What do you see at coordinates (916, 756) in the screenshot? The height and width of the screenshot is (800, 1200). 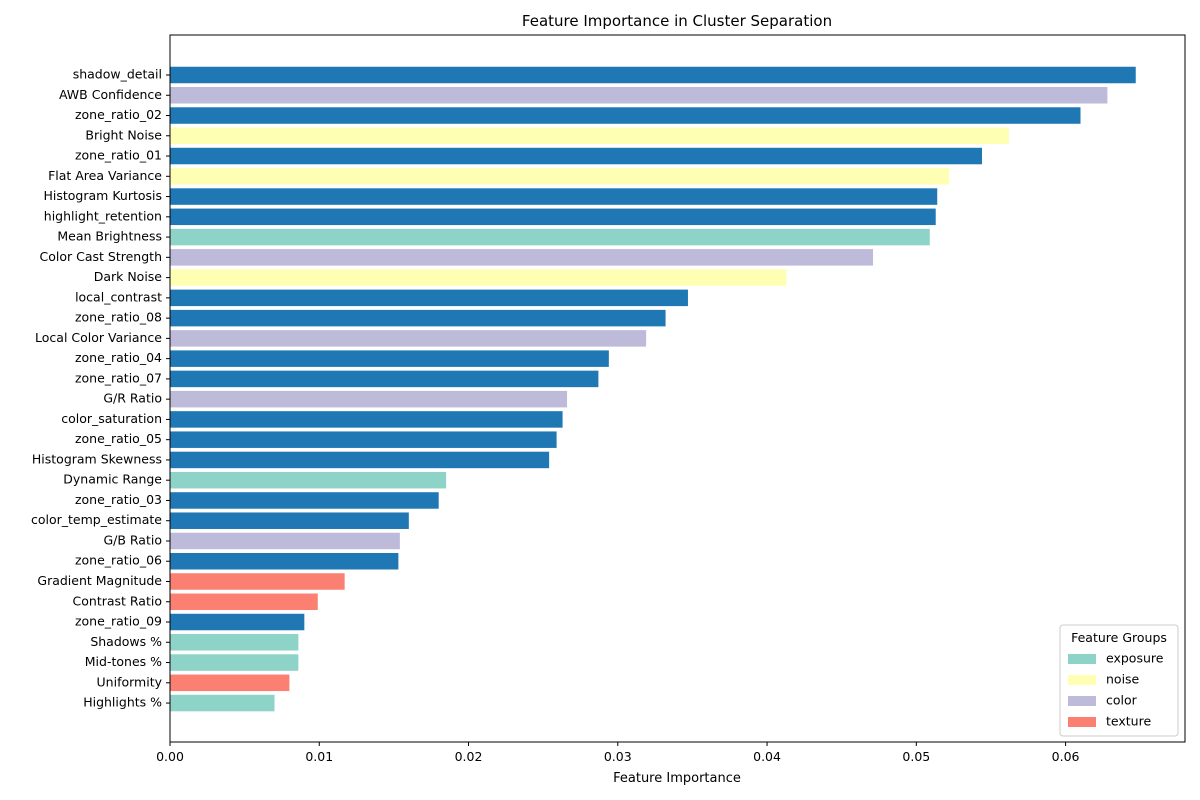 I see `x-tick-label: 0.05` at bounding box center [916, 756].